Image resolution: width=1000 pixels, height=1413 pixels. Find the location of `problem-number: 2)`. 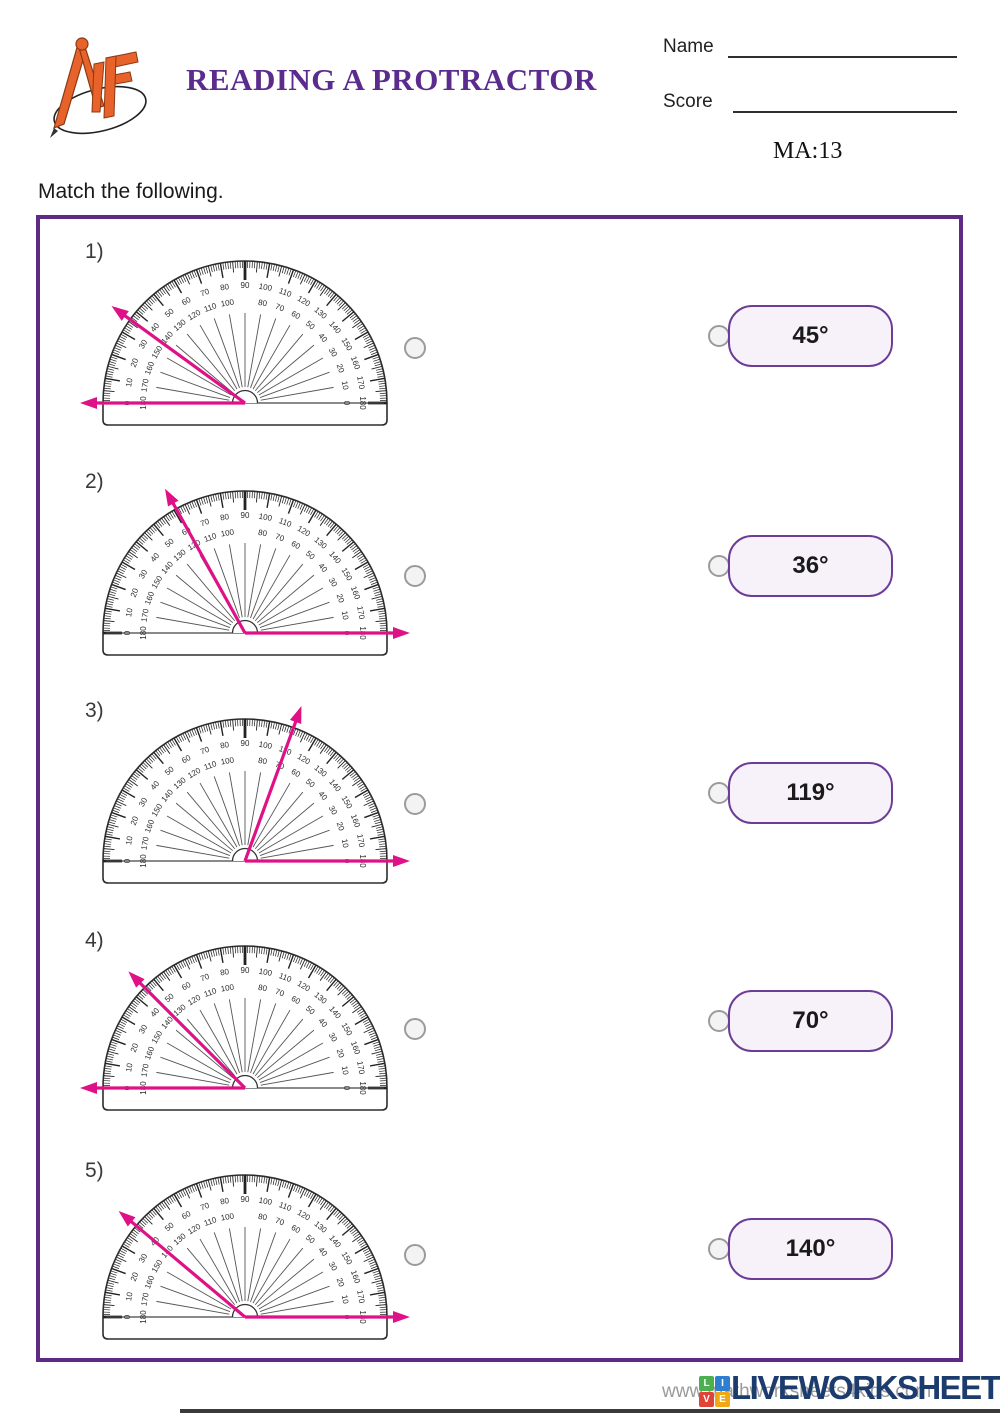

problem-number: 2) is located at coordinates (94, 481).